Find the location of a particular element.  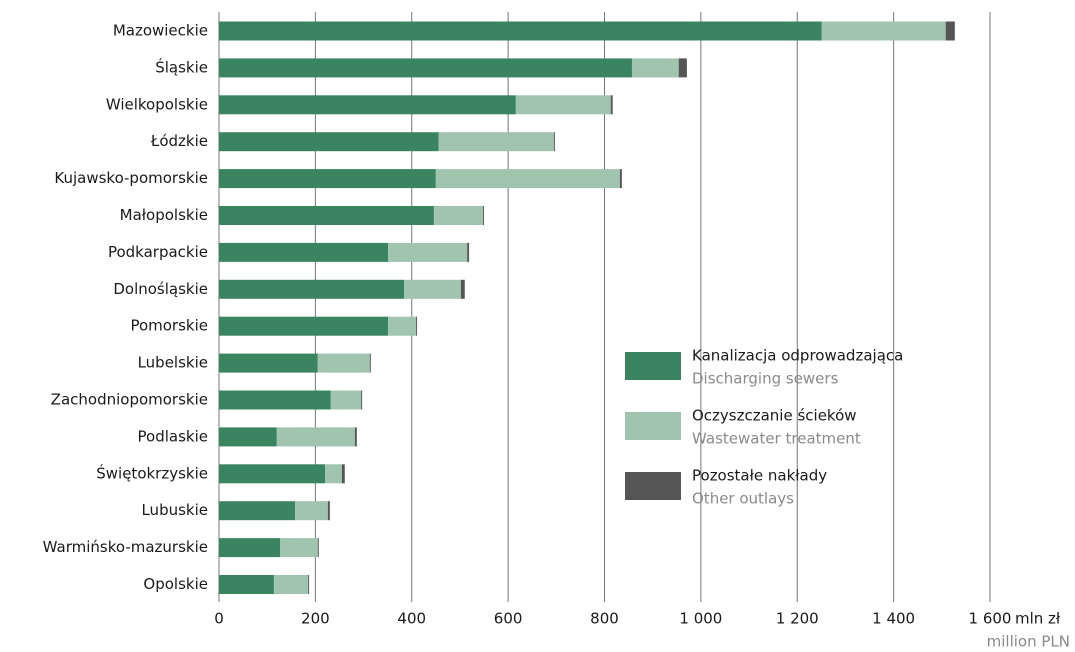

legend-label: Oczyszczanie ścieków is located at coordinates (774, 416).